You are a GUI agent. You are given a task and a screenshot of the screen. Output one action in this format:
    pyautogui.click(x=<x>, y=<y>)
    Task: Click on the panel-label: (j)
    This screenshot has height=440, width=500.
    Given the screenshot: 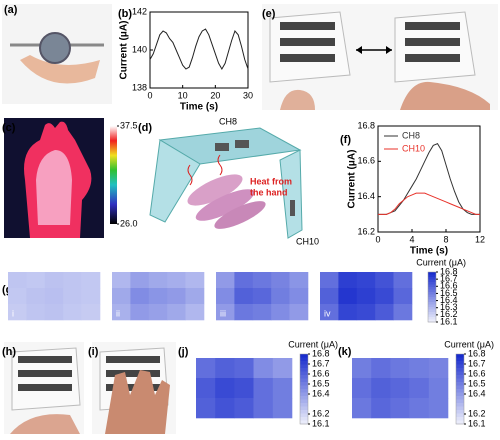 What is the action you would take?
    pyautogui.click(x=183, y=352)
    